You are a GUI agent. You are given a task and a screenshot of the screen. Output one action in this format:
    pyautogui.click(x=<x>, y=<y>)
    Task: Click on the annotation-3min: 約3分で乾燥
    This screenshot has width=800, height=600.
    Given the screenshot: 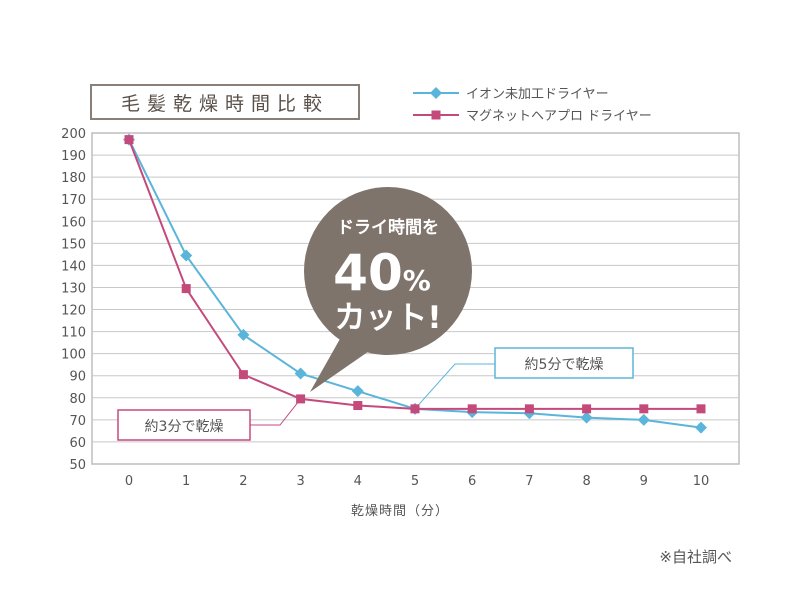 What is the action you would take?
    pyautogui.click(x=184, y=427)
    